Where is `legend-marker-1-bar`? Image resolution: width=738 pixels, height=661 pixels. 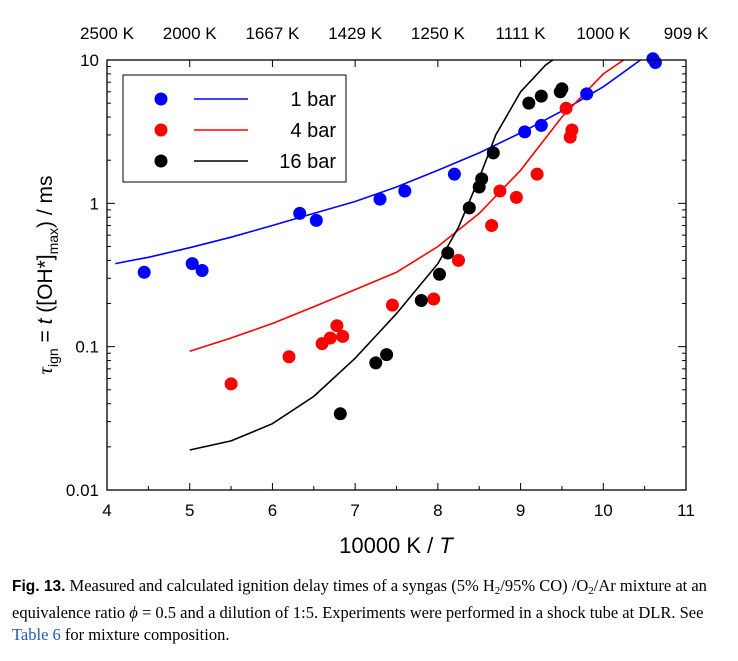
legend-marker-1-bar is located at coordinates (161, 99).